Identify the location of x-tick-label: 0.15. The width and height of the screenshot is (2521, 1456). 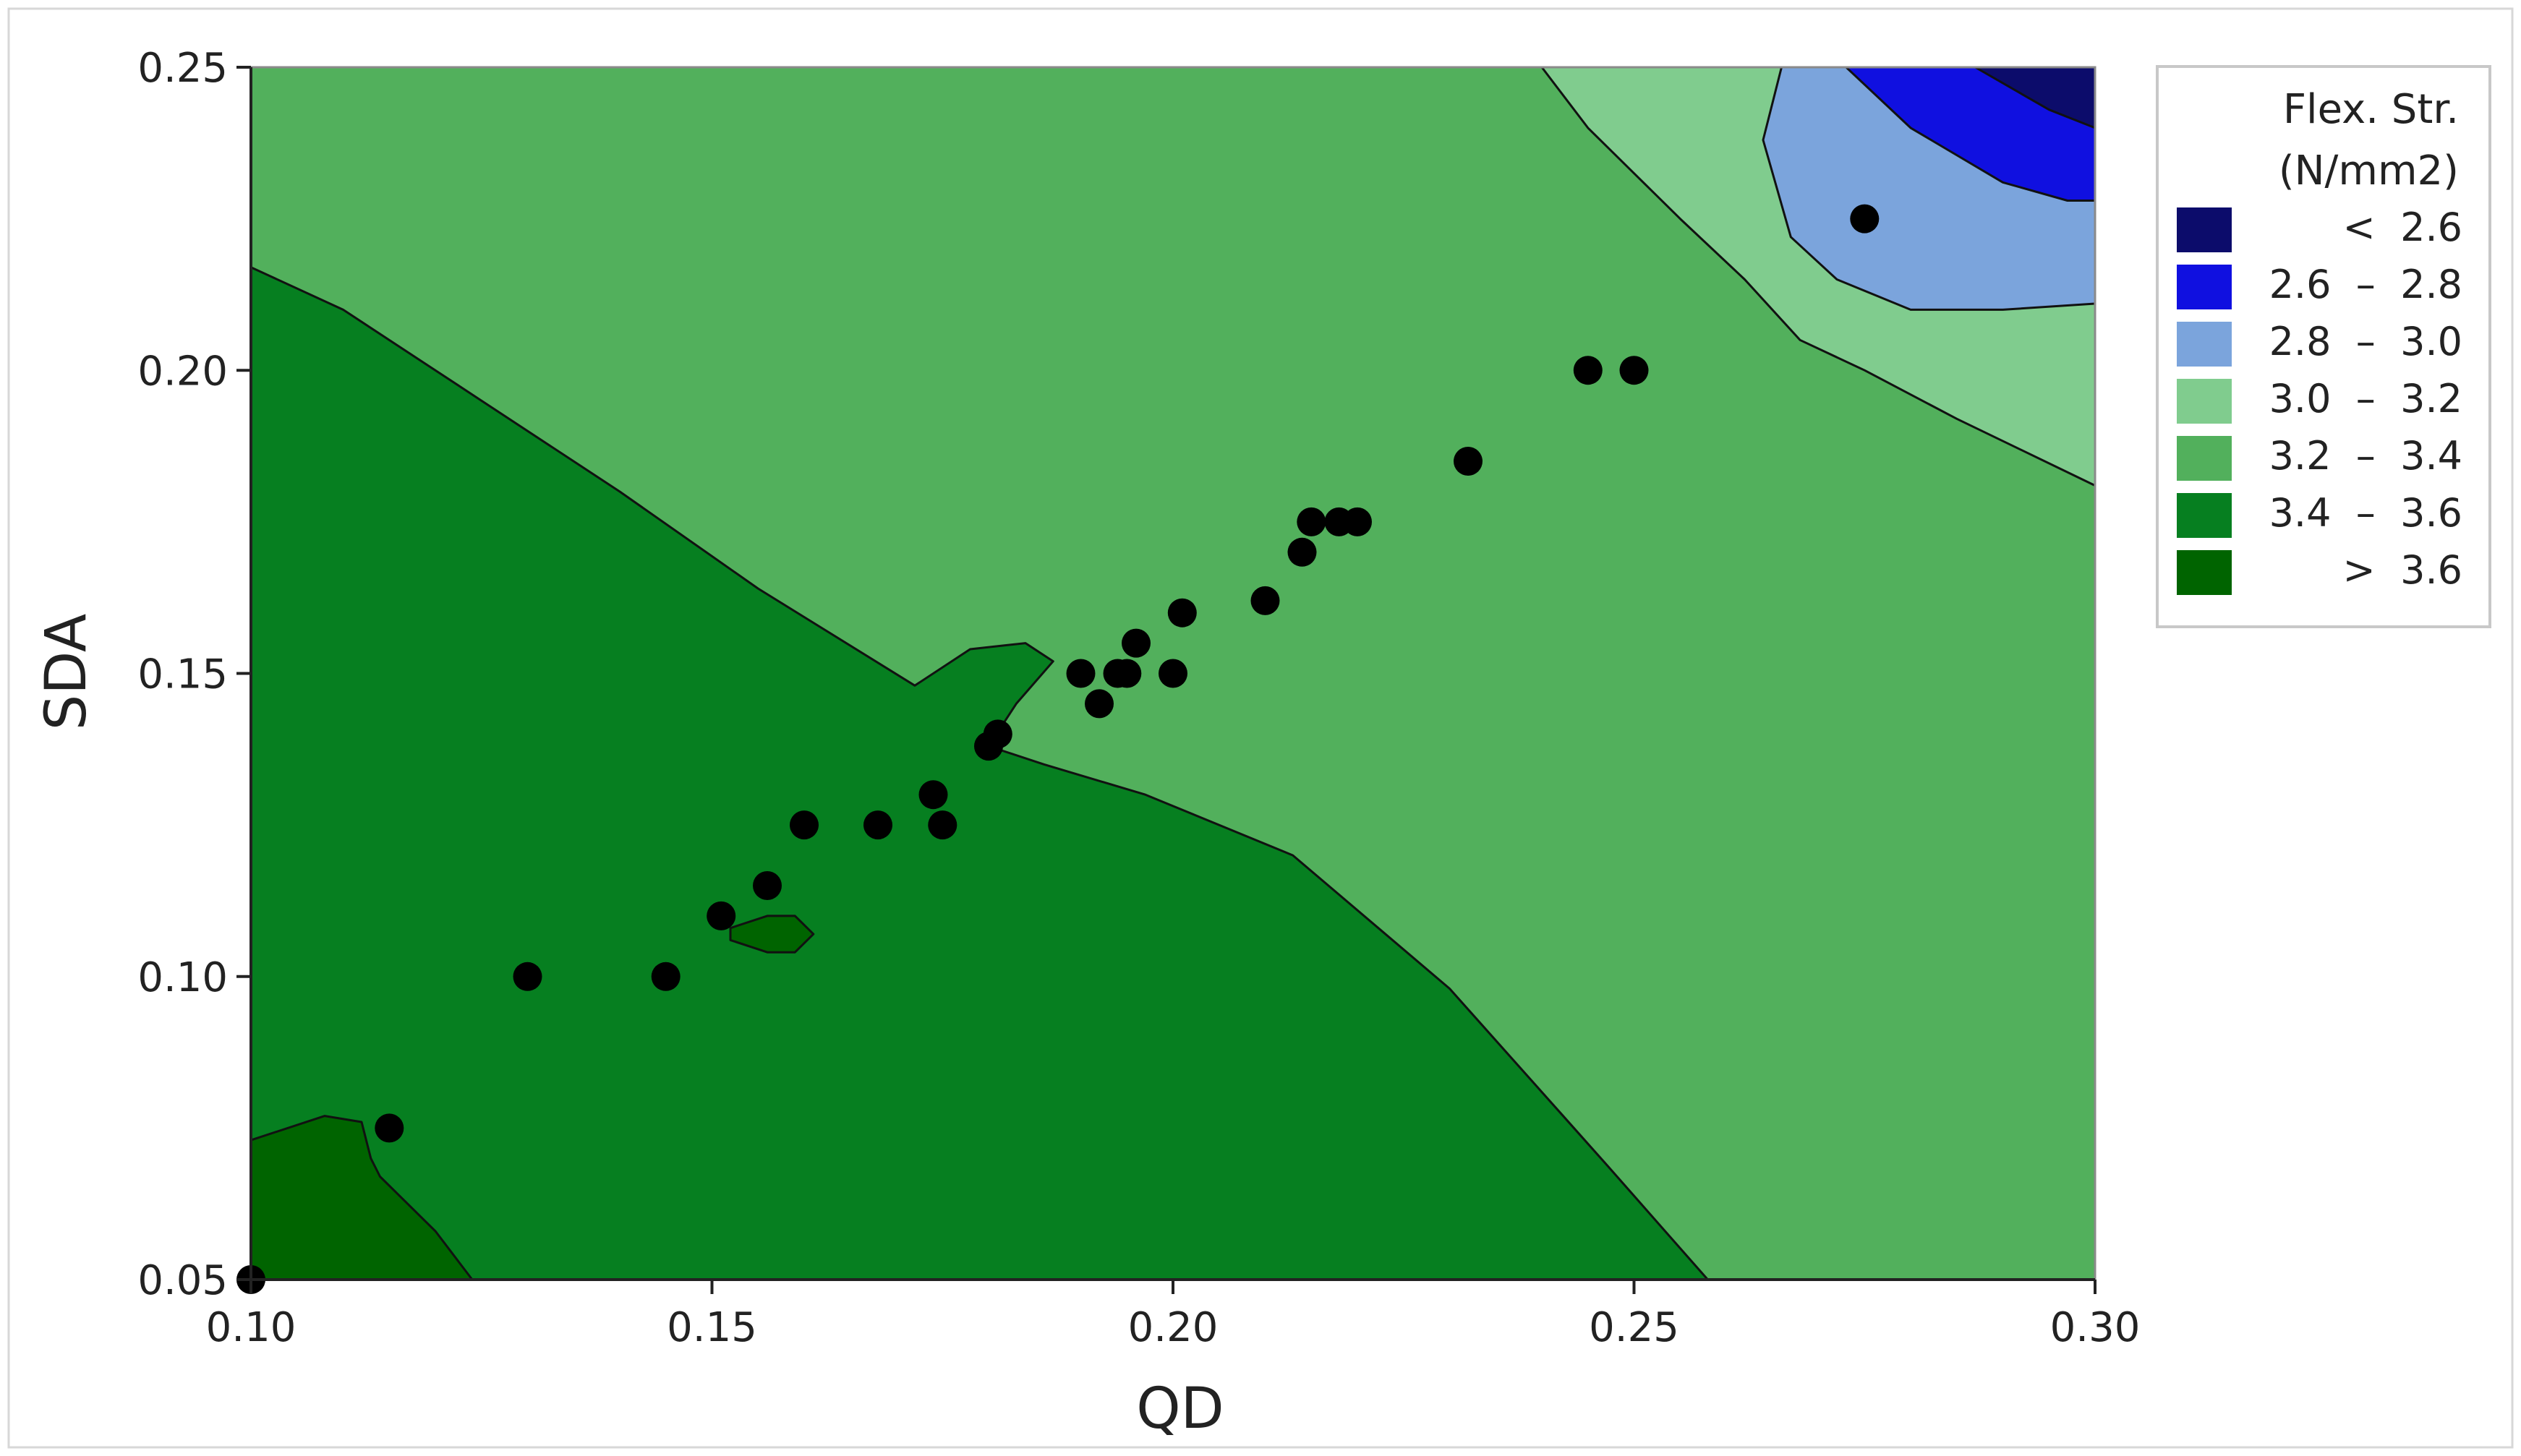
(712, 1327).